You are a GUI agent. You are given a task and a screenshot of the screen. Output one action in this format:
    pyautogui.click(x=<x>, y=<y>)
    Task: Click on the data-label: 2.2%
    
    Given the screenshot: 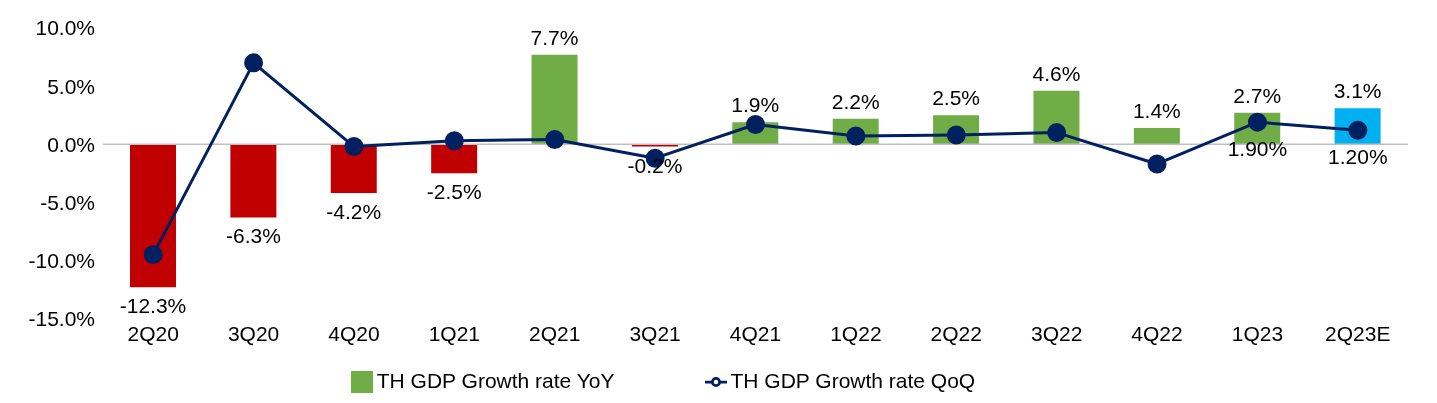 What is the action you would take?
    pyautogui.click(x=855, y=101)
    